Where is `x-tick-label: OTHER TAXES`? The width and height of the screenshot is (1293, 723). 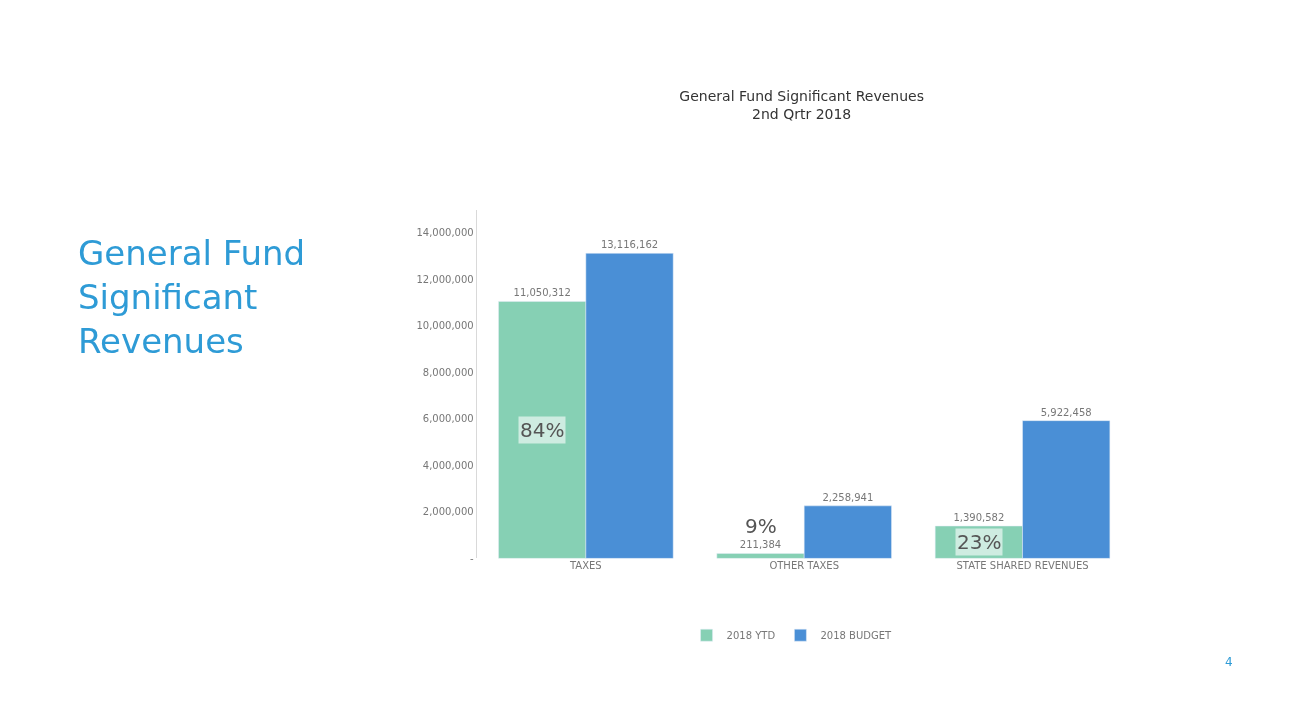 x-tick-label: OTHER TAXES is located at coordinates (804, 566).